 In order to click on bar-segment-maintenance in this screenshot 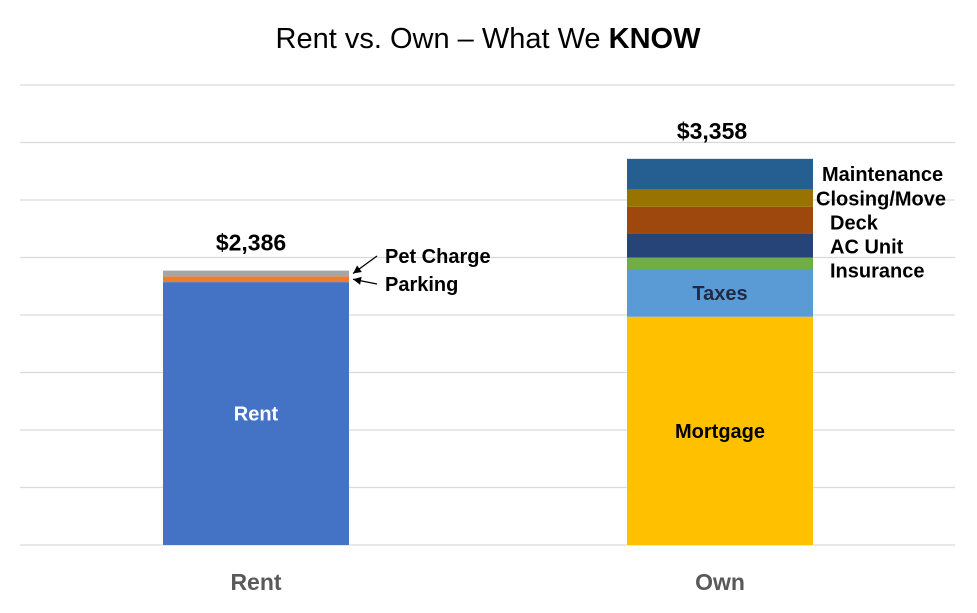, I will do `click(720, 174)`.